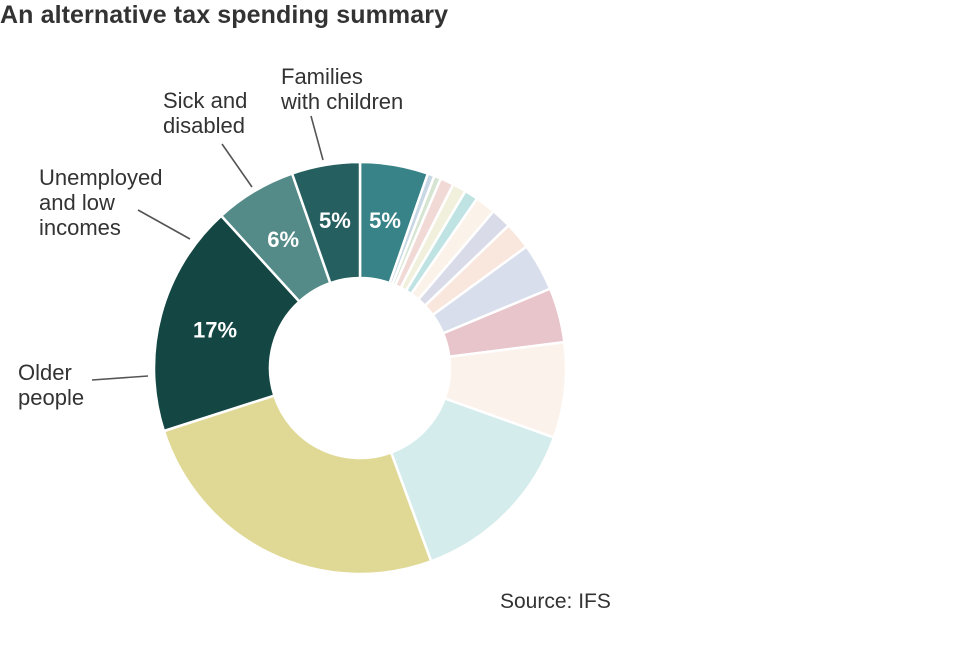 The height and width of the screenshot is (652, 976). Describe the element at coordinates (341, 89) in the screenshot. I see `category-label-0: Families with children` at that location.